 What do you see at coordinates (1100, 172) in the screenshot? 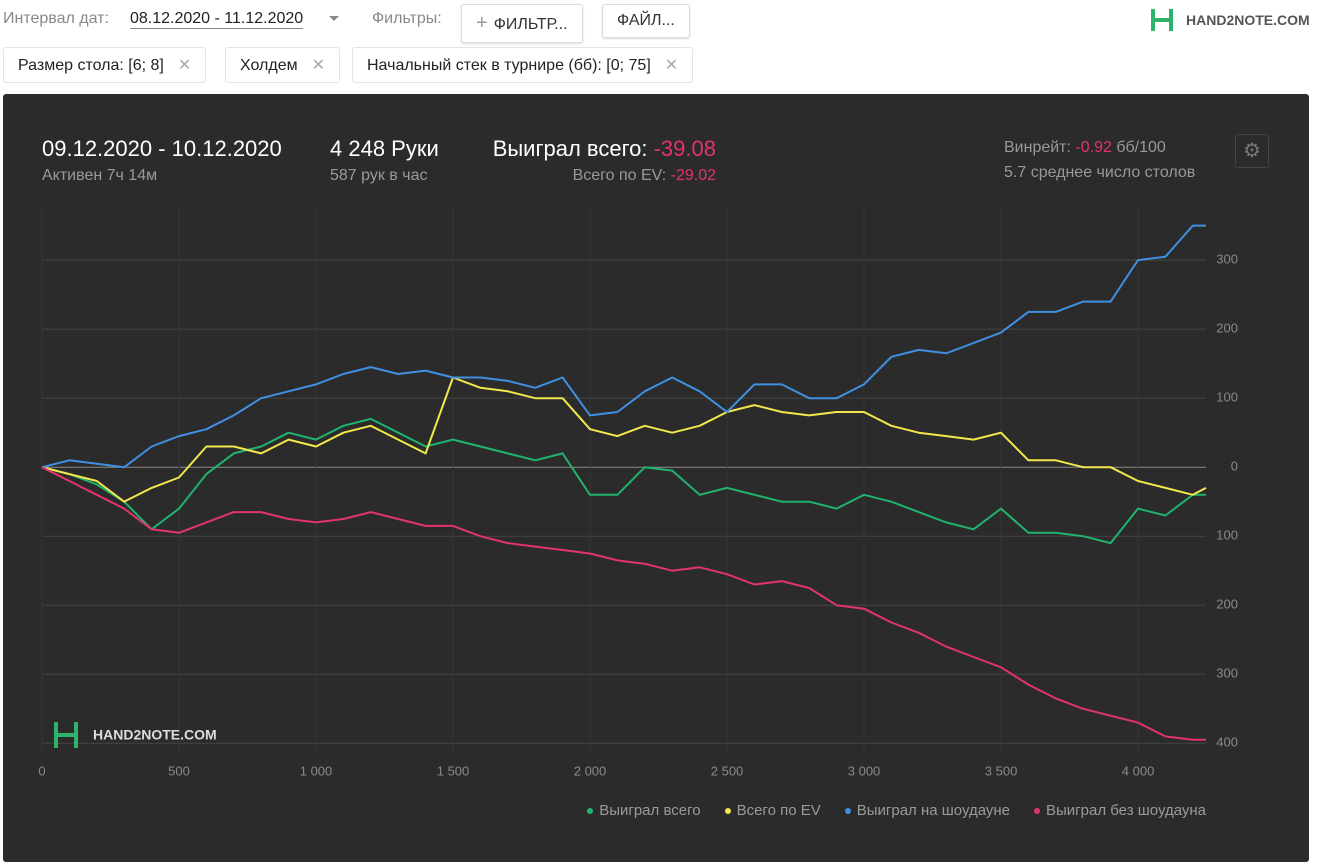
I see `tables: 5.7 среднее число столов` at bounding box center [1100, 172].